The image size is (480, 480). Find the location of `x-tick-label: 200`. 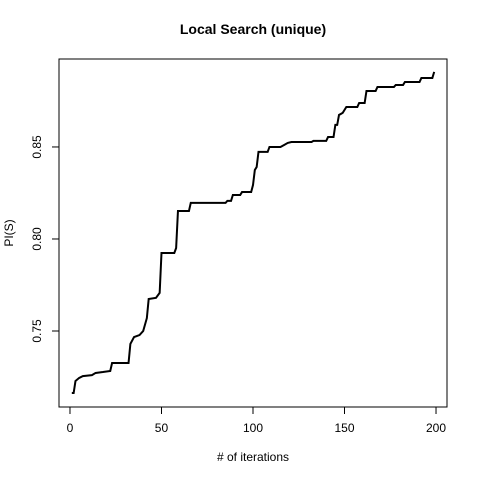

x-tick-label: 200 is located at coordinates (436, 428).